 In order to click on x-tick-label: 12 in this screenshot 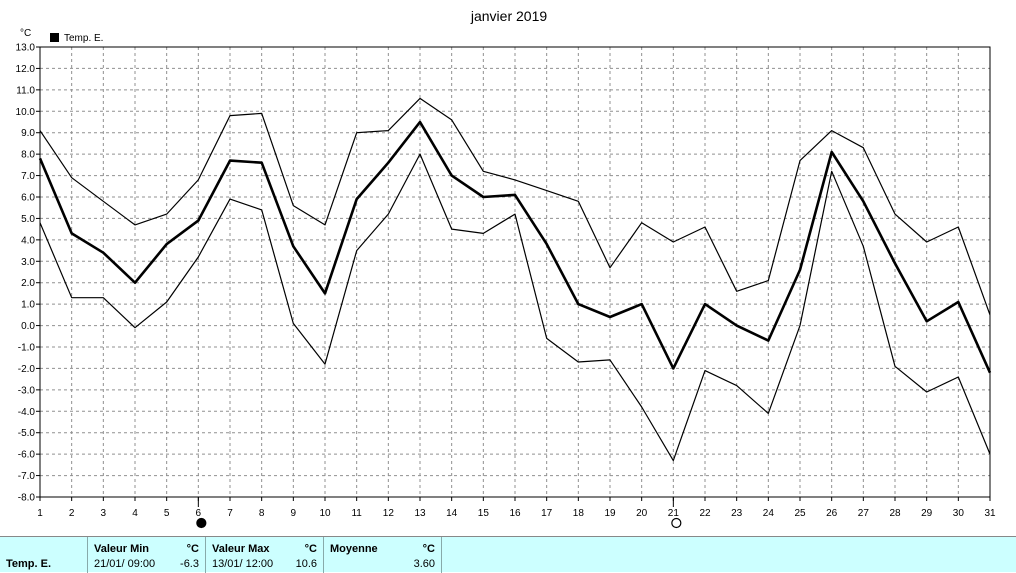, I will do `click(389, 513)`.